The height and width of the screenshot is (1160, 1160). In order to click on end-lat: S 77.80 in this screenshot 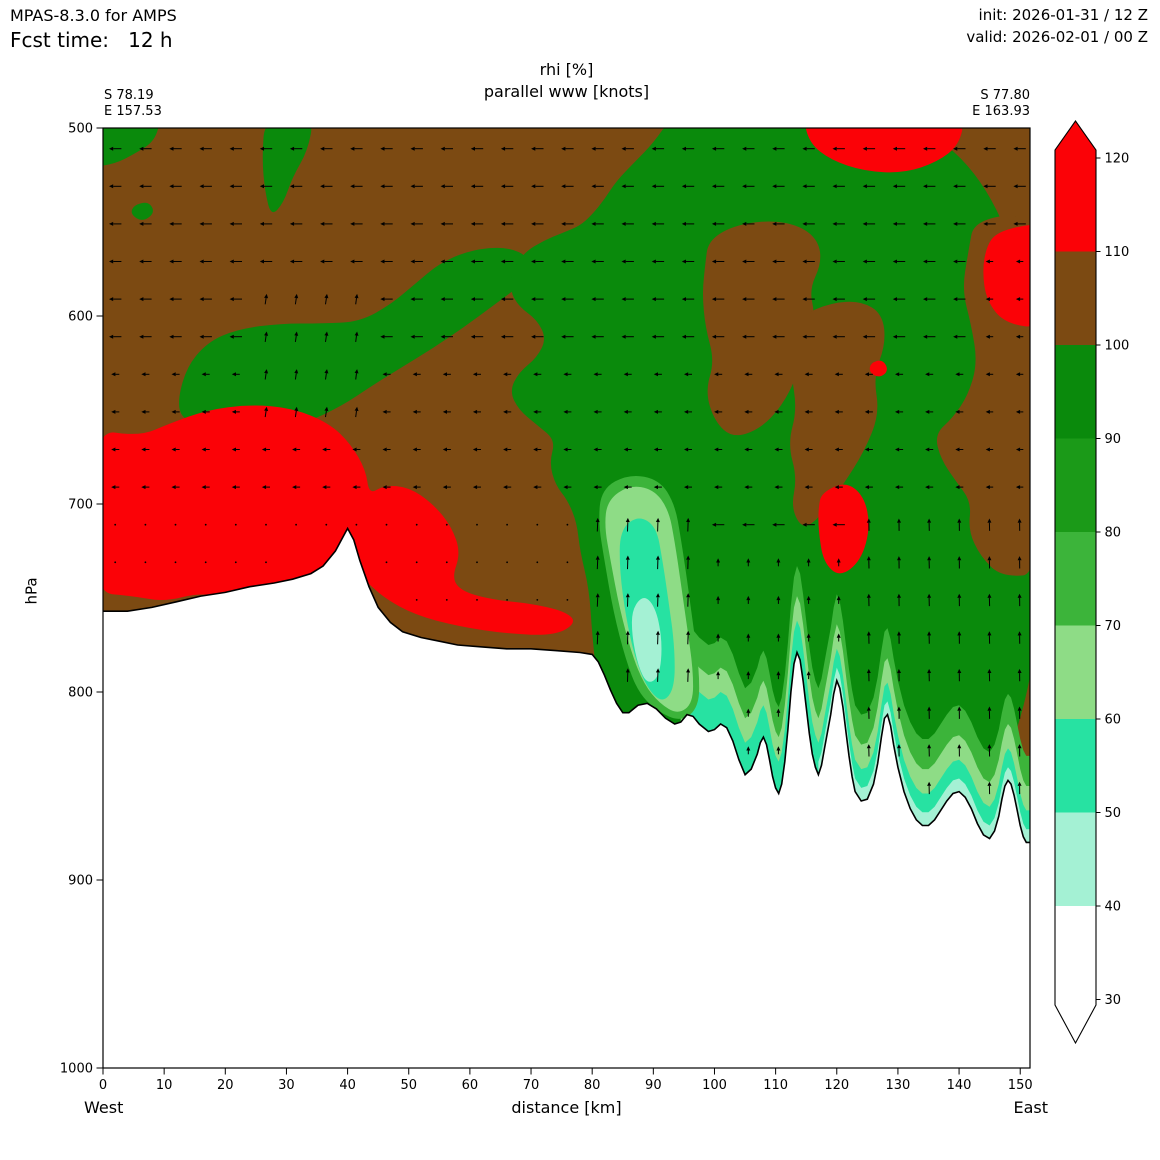, I will do `click(1005, 95)`.